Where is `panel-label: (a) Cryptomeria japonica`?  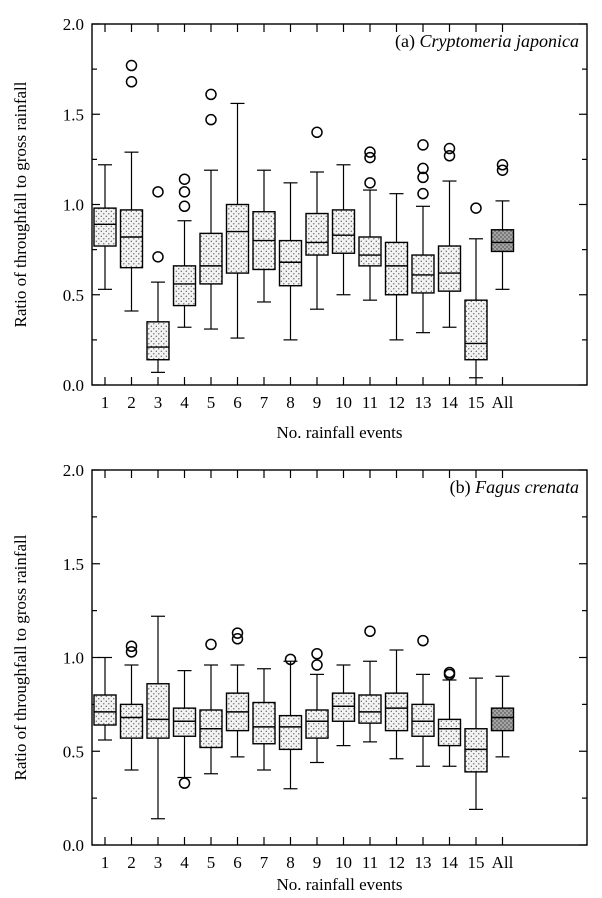
panel-label: (a) Cryptomeria japonica is located at coordinates (487, 41).